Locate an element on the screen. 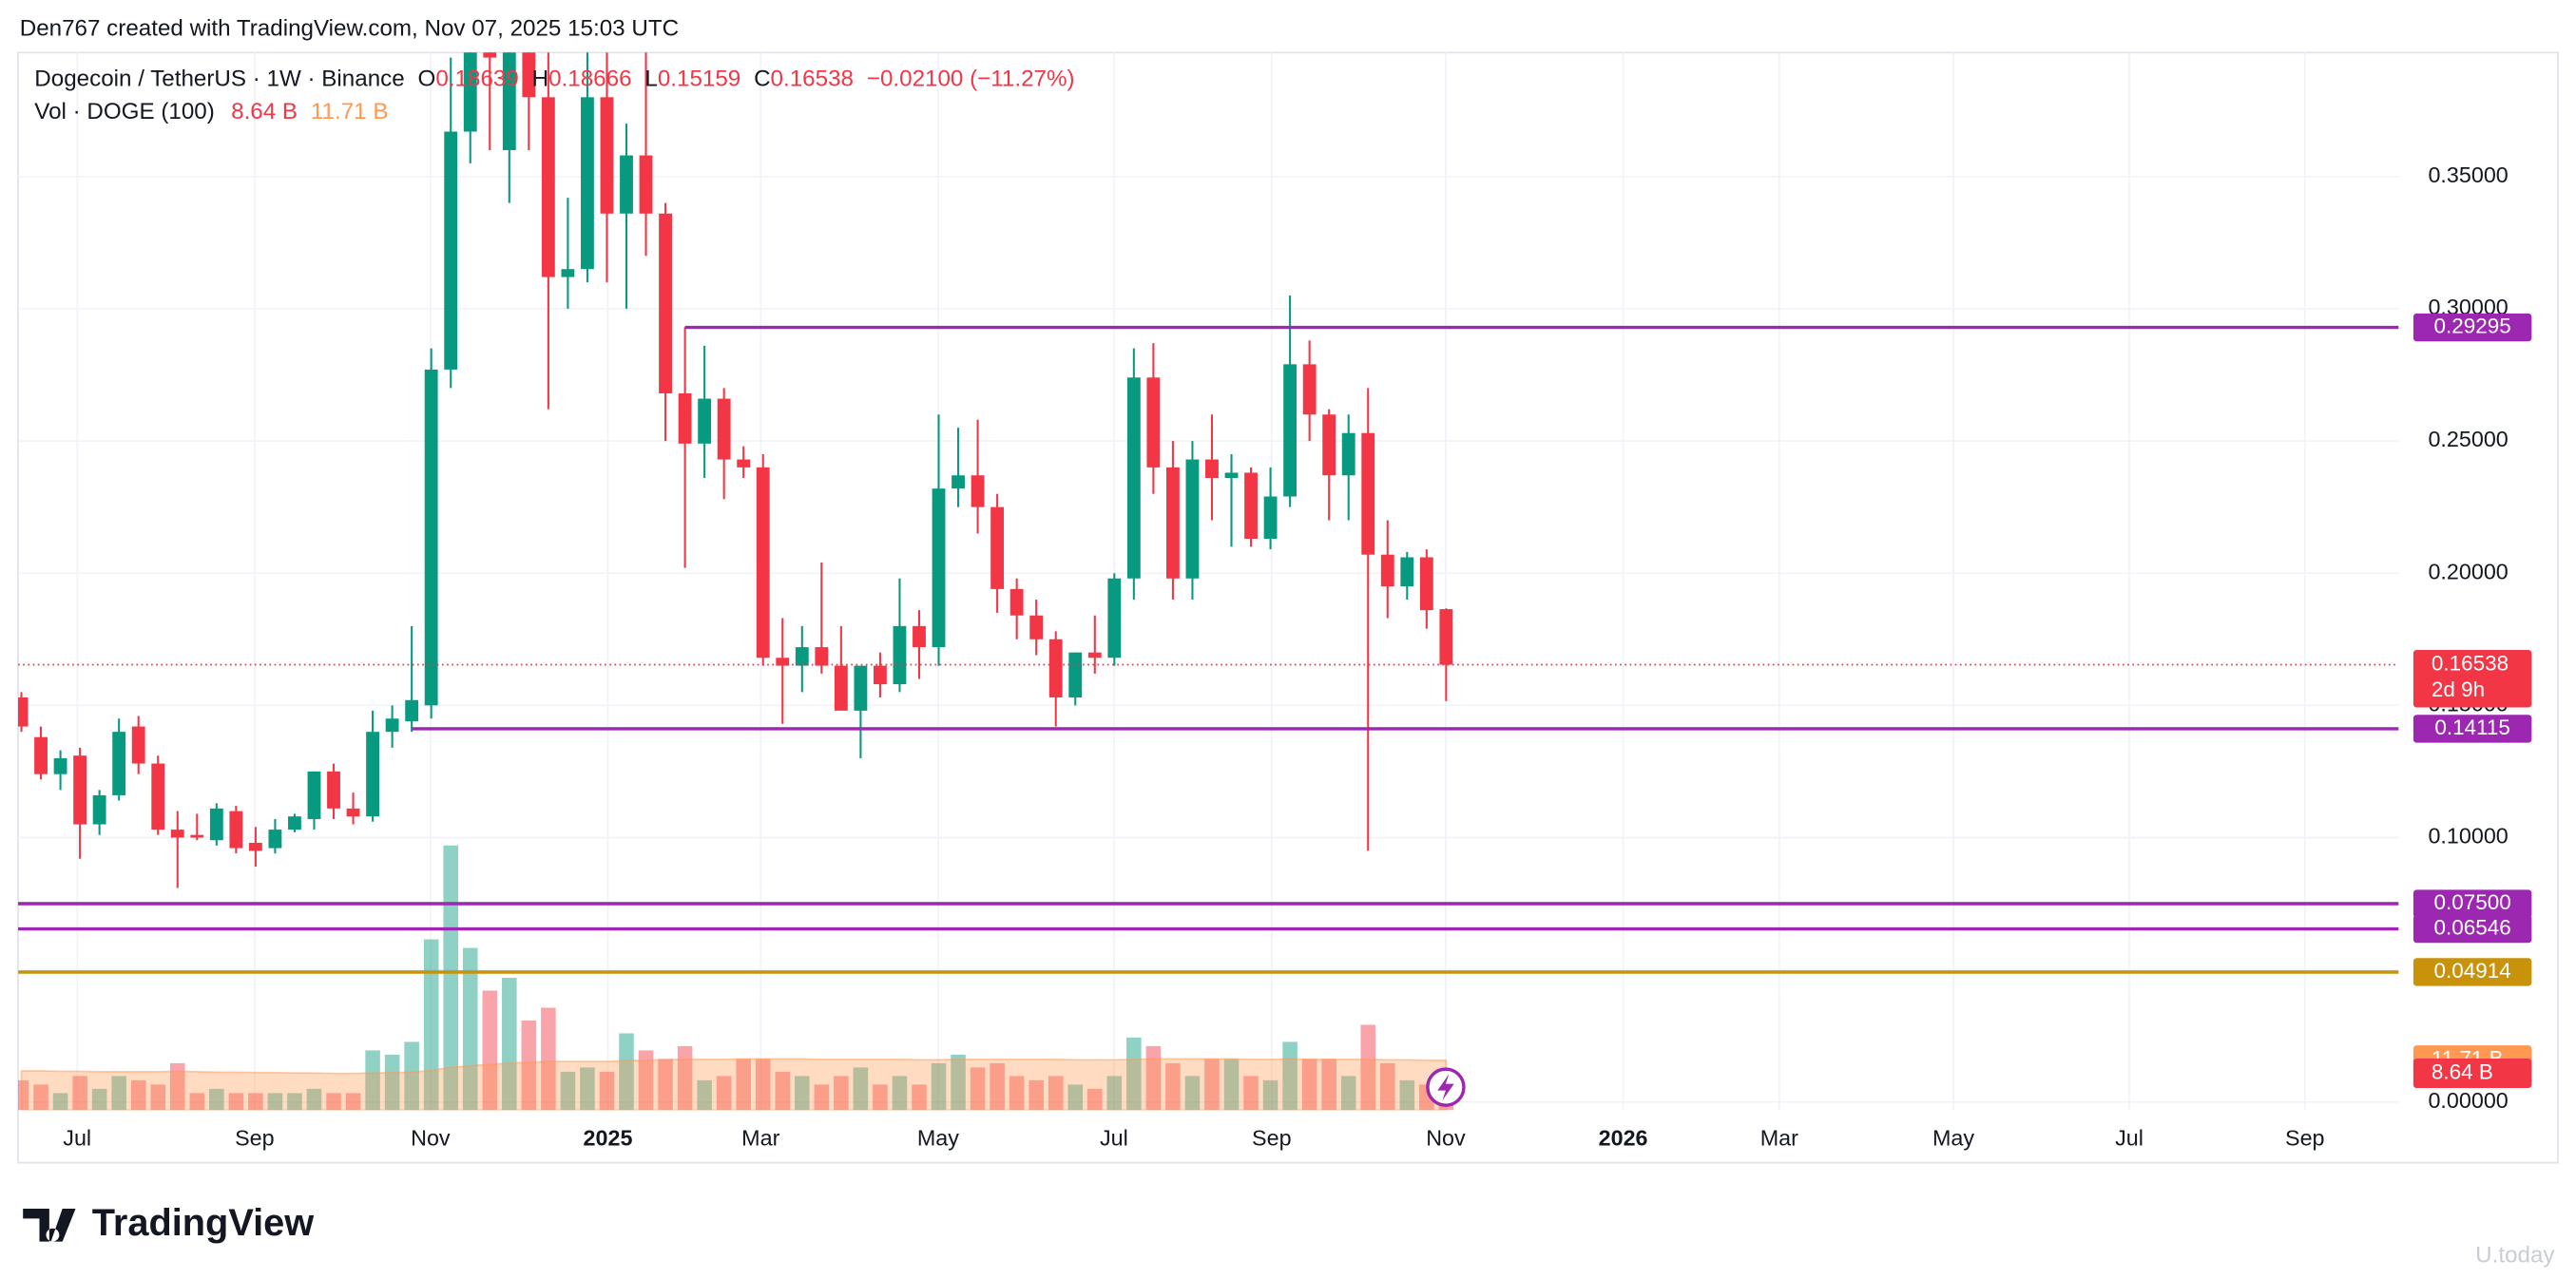  level-label: 0.04914 is located at coordinates (2472, 971).